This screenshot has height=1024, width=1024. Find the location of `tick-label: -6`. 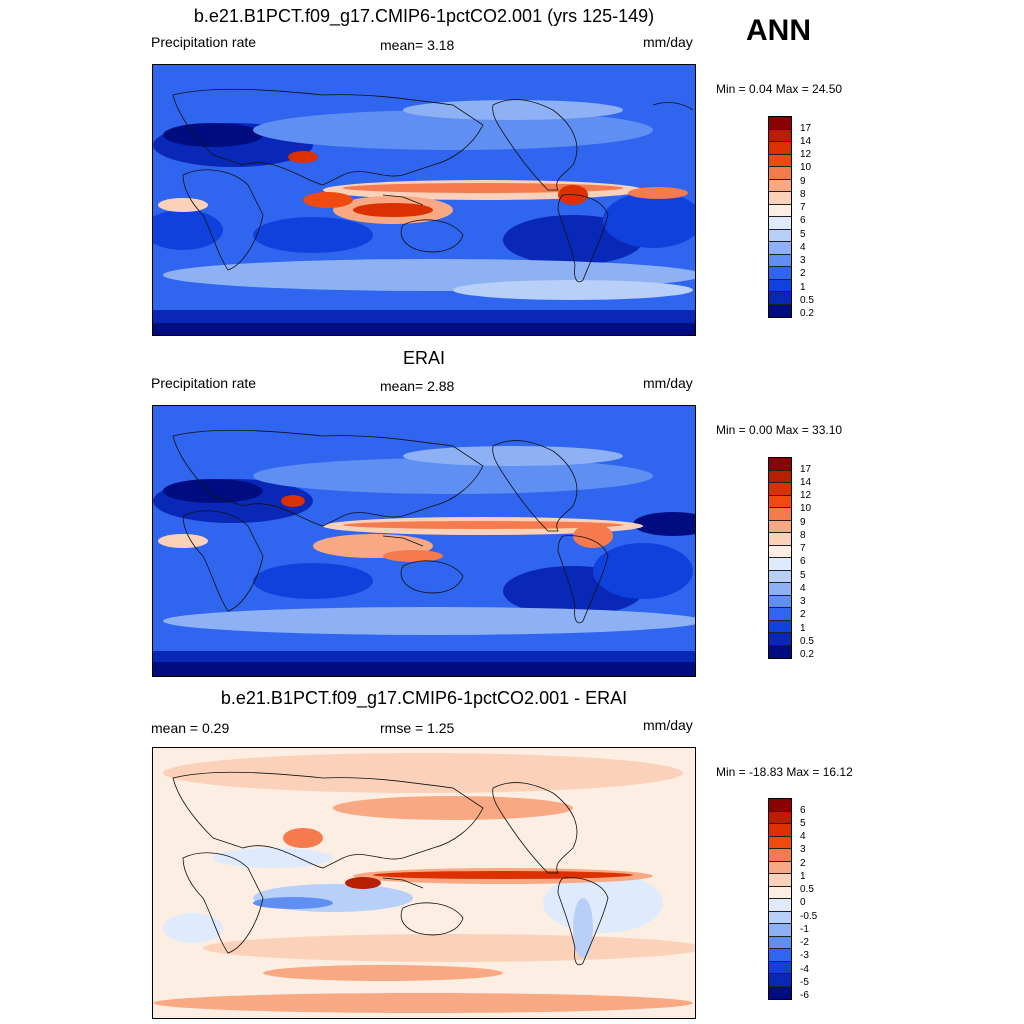

tick-label: -6 is located at coordinates (804, 995).